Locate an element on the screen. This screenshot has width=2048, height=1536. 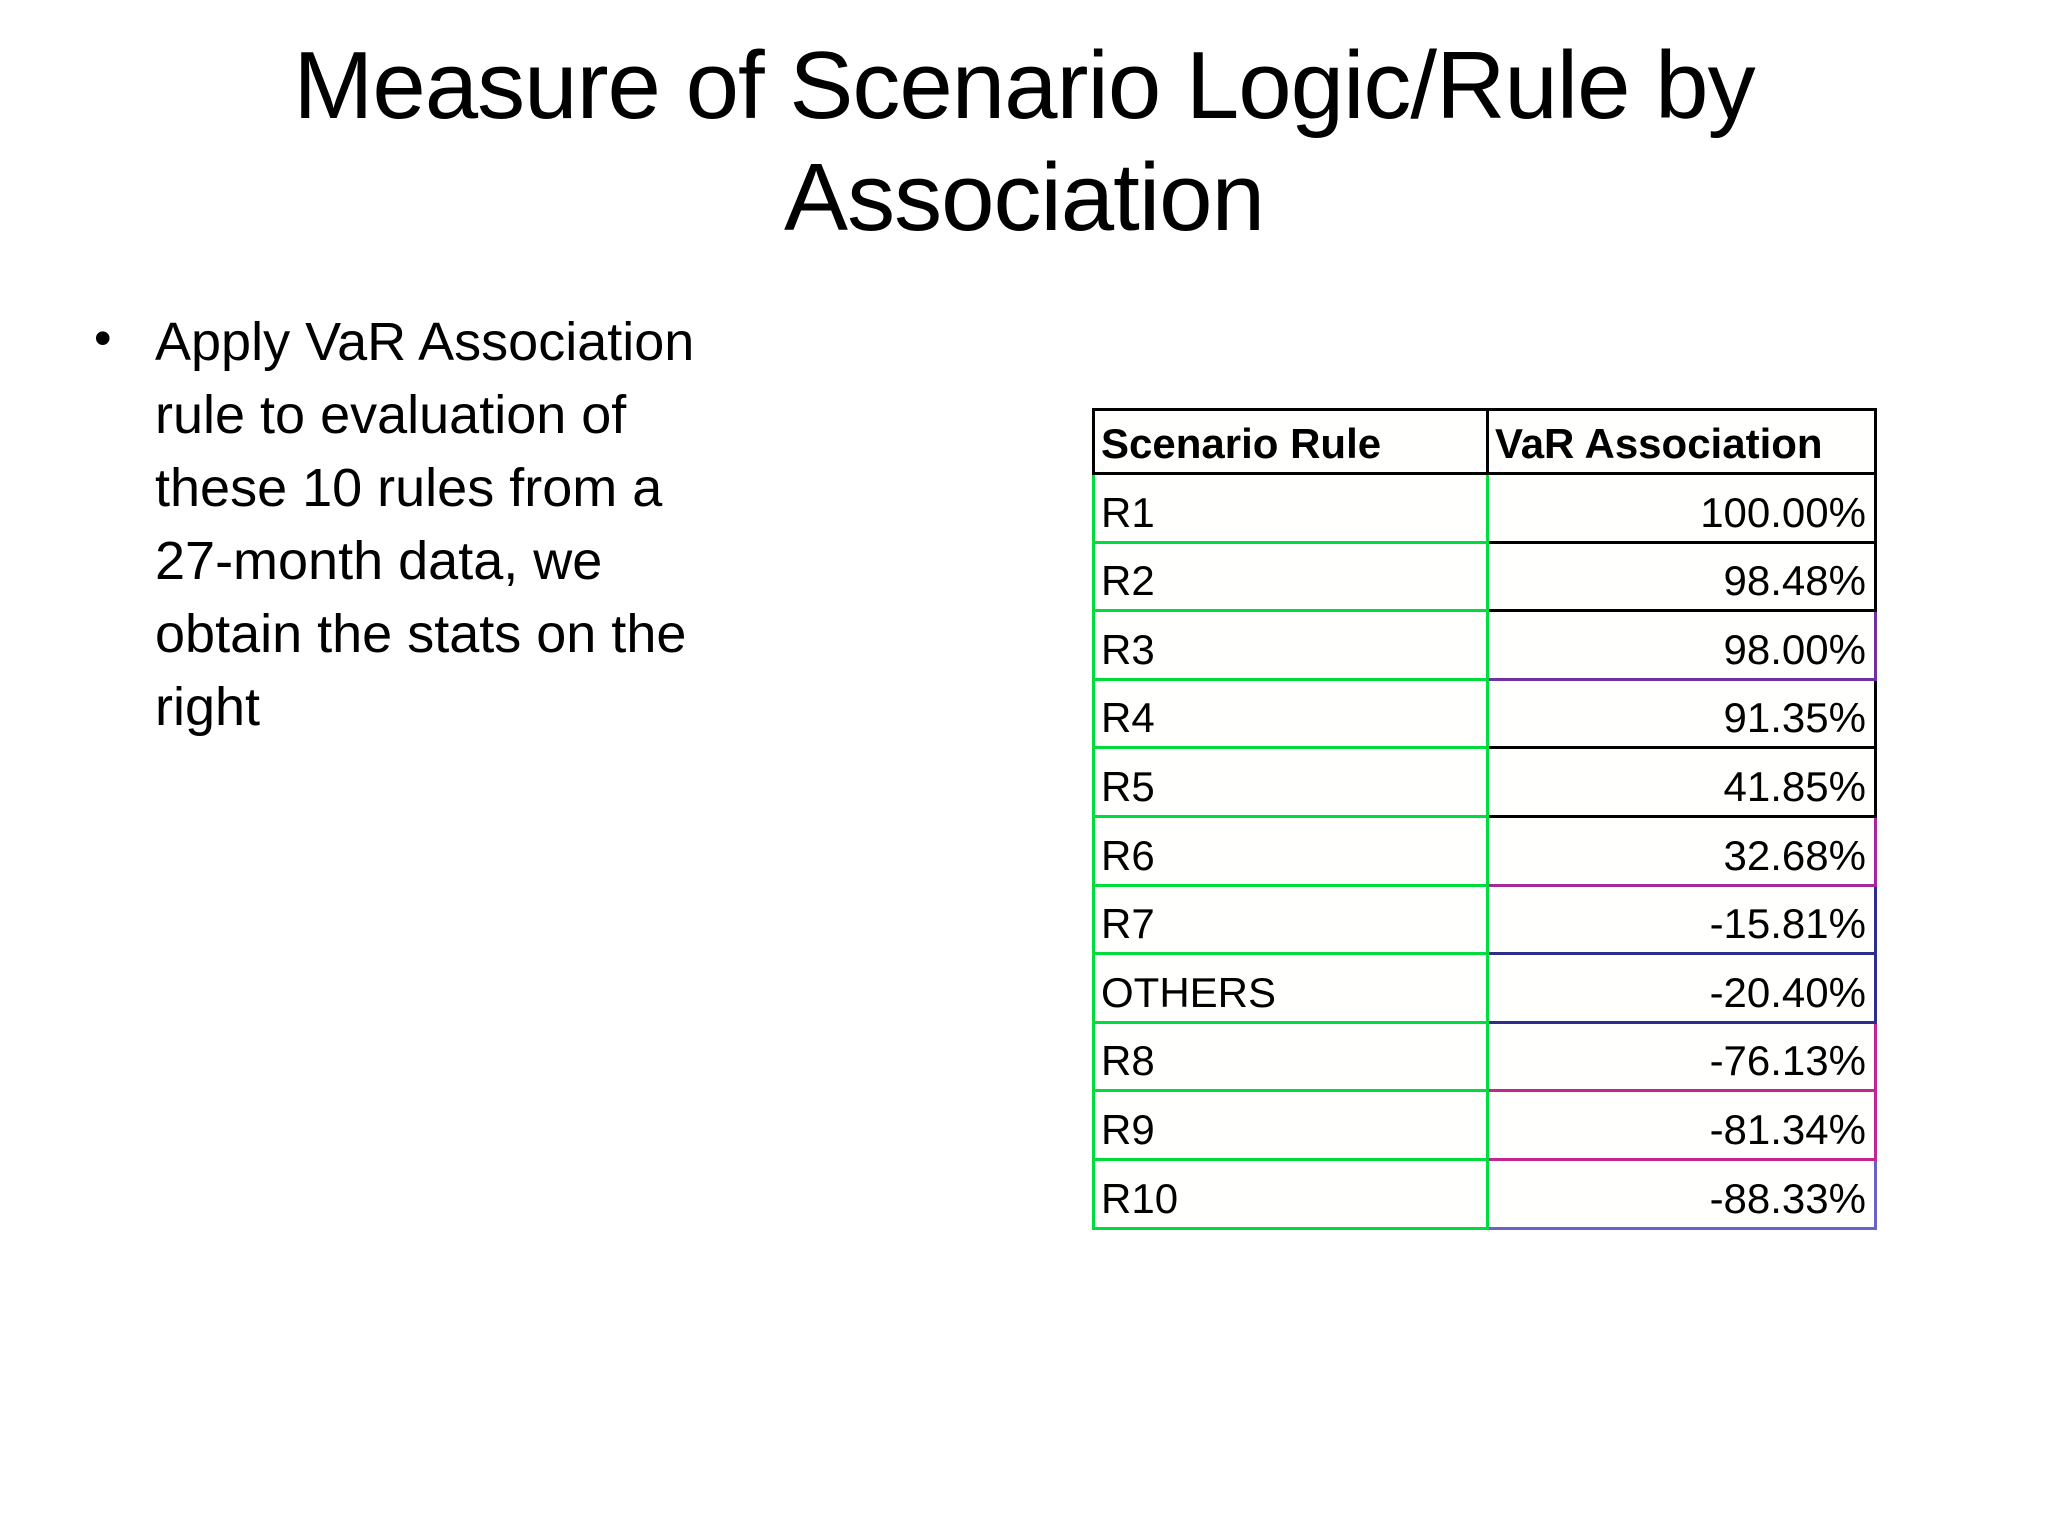
table-header-row: Scenario Rule VaR Association is located at coordinates (1484, 441).